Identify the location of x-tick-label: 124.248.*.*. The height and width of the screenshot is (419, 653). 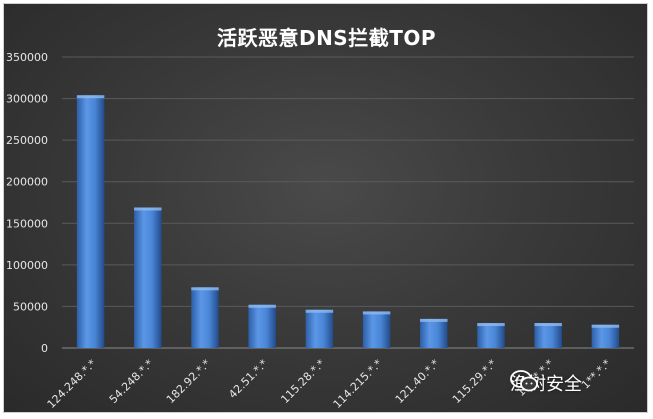
(72, 384).